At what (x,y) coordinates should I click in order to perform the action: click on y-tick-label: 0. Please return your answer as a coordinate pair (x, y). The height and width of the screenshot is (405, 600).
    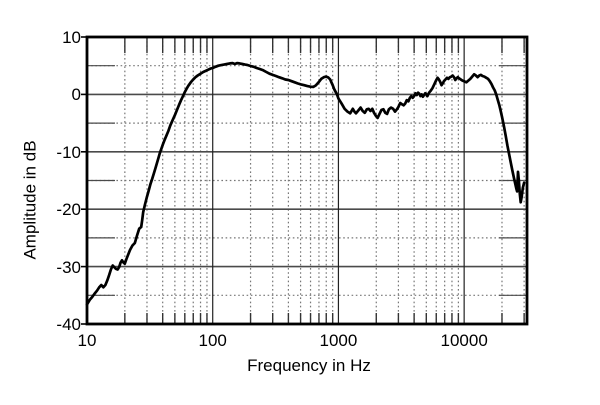
    Looking at the image, I should click on (76, 95).